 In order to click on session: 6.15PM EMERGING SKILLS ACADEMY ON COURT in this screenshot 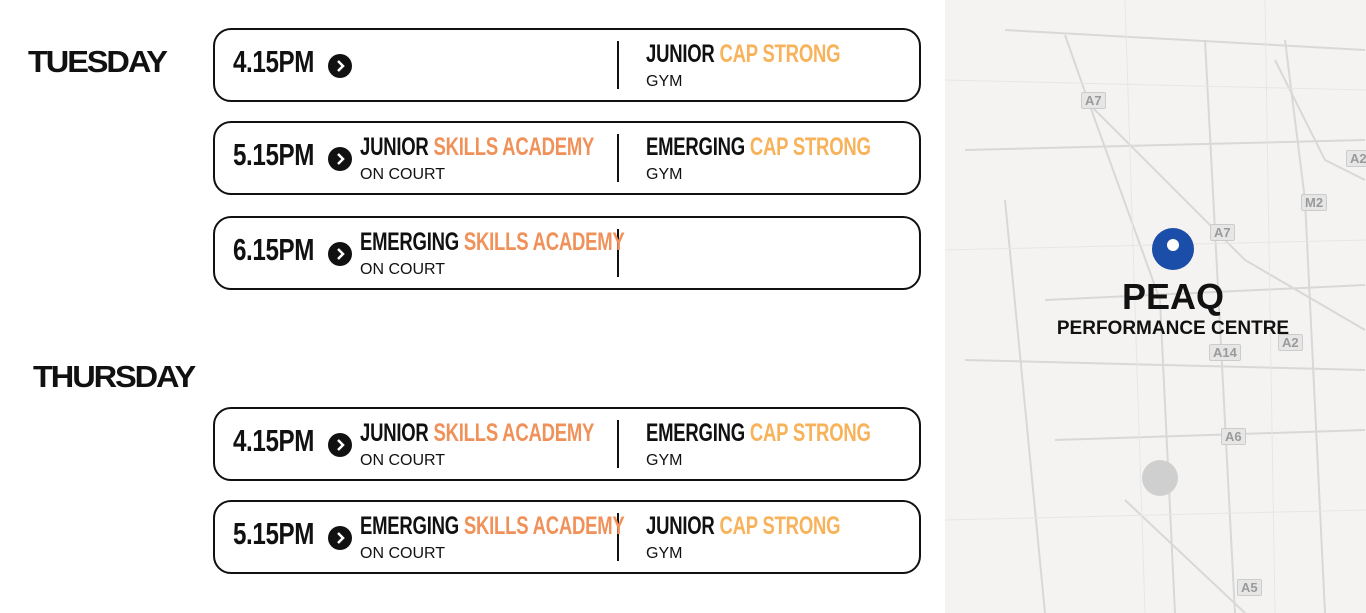, I will do `click(567, 253)`.